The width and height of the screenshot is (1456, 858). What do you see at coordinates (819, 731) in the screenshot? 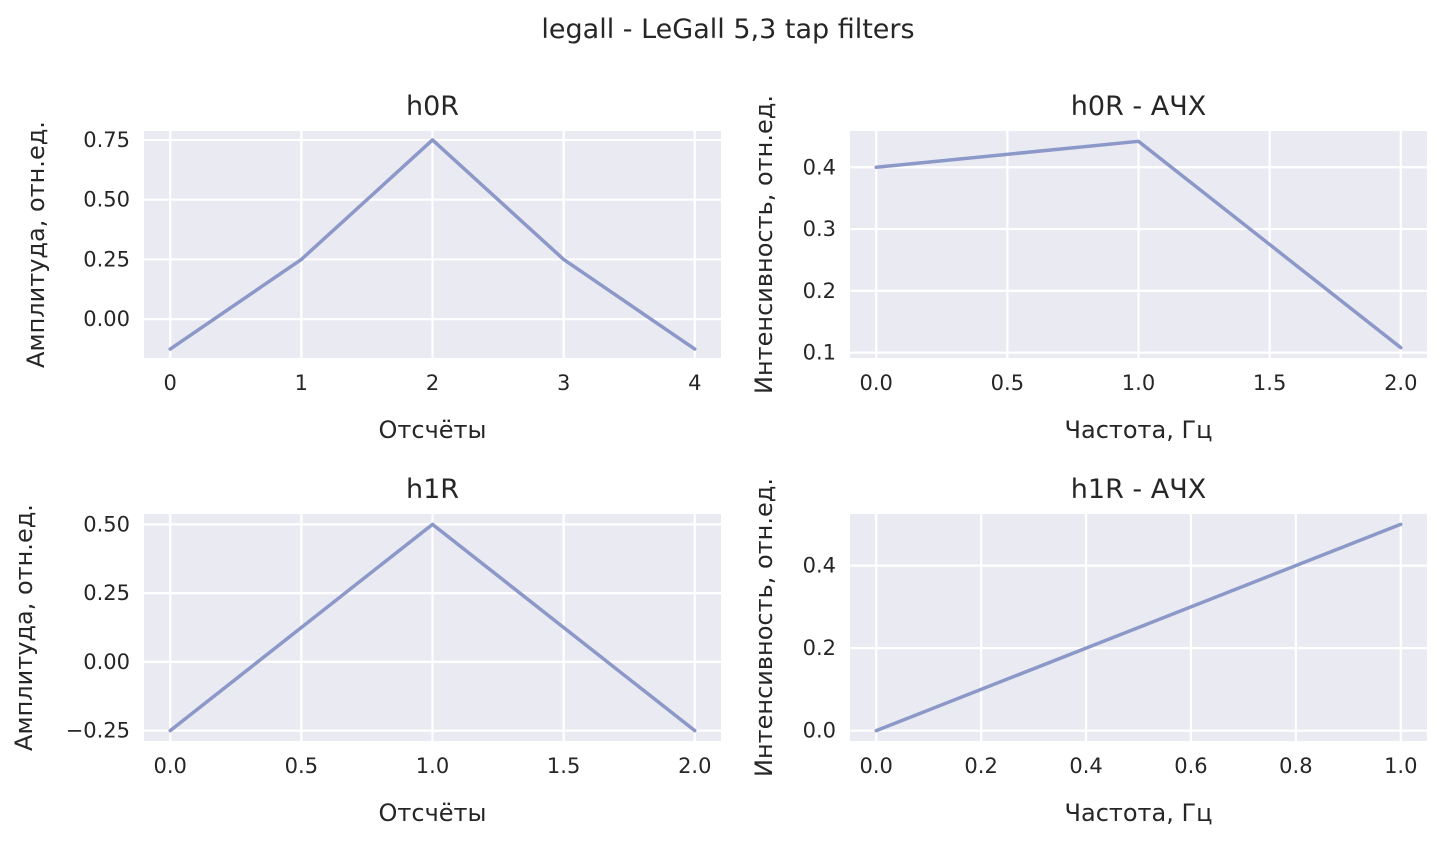
I see `y-tick-label: 0.0` at bounding box center [819, 731].